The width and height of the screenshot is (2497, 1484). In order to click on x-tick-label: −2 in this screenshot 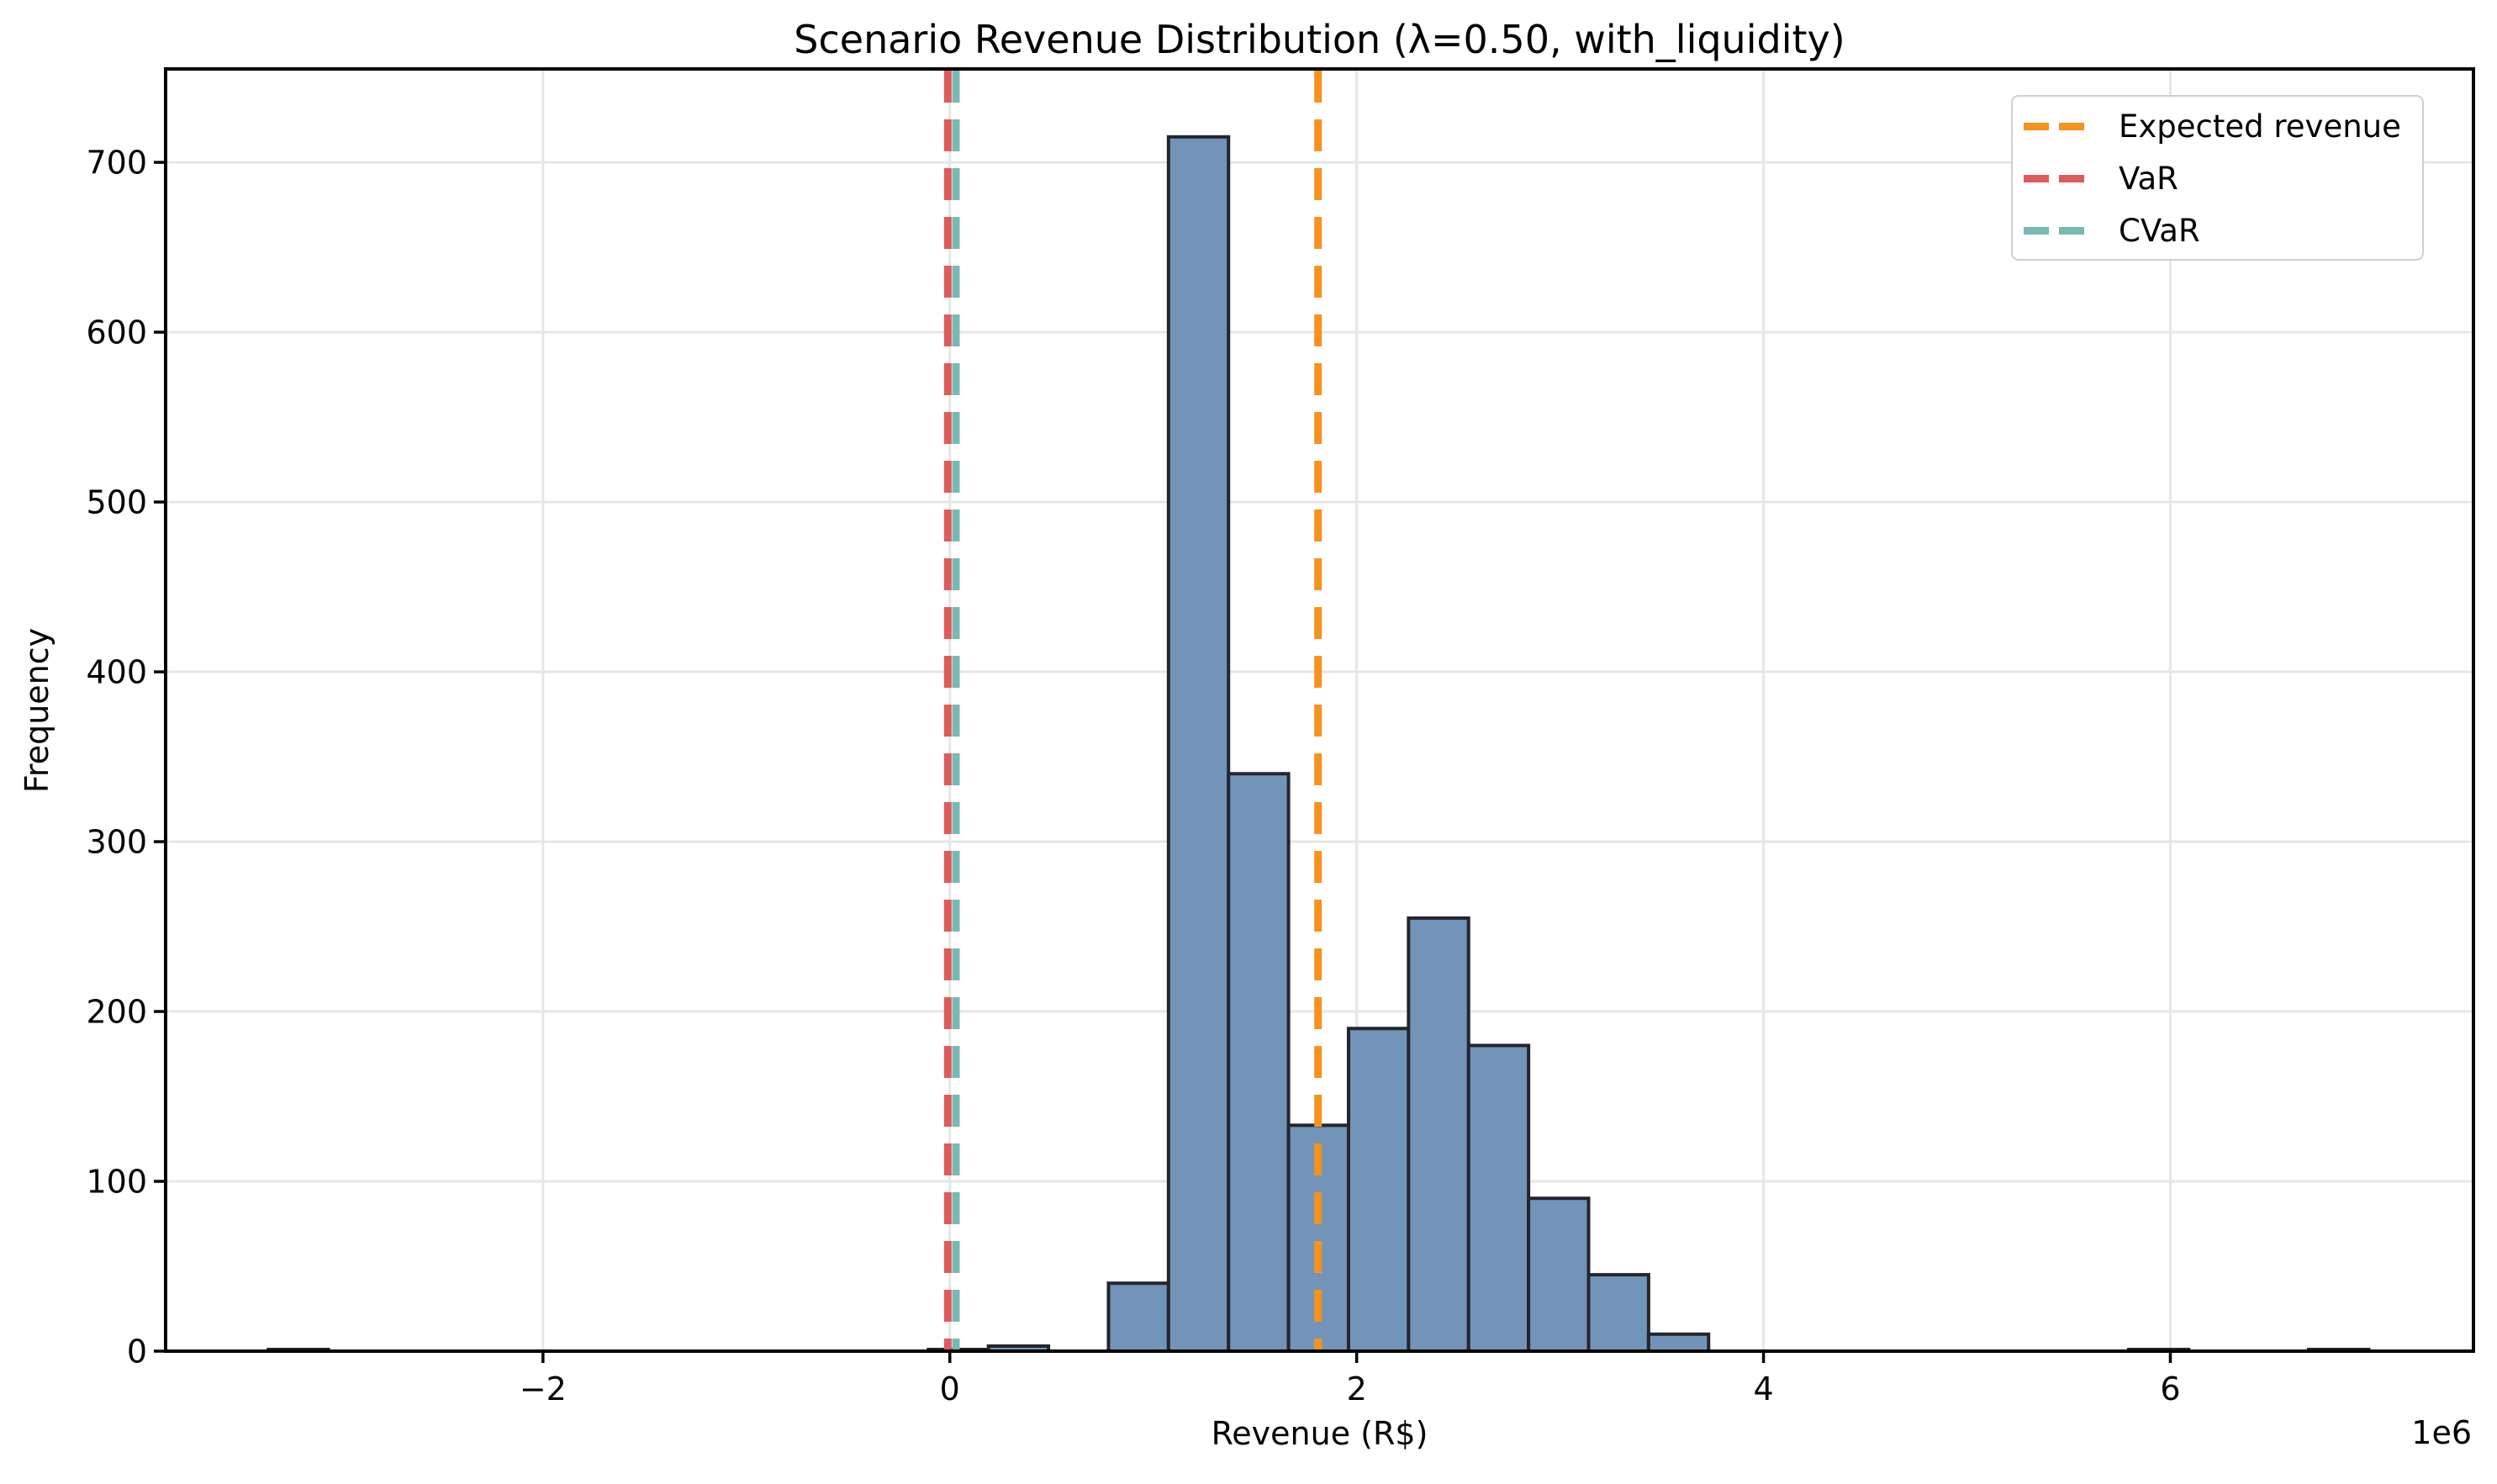, I will do `click(543, 1388)`.